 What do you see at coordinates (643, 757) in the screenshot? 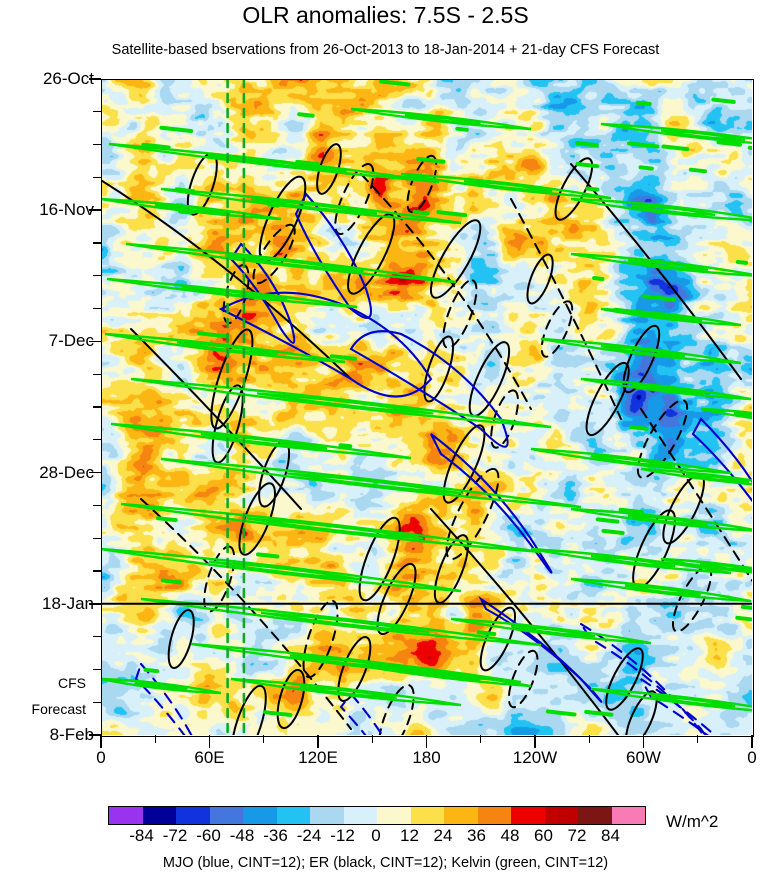
I see `x-axis-label: 60W` at bounding box center [643, 757].